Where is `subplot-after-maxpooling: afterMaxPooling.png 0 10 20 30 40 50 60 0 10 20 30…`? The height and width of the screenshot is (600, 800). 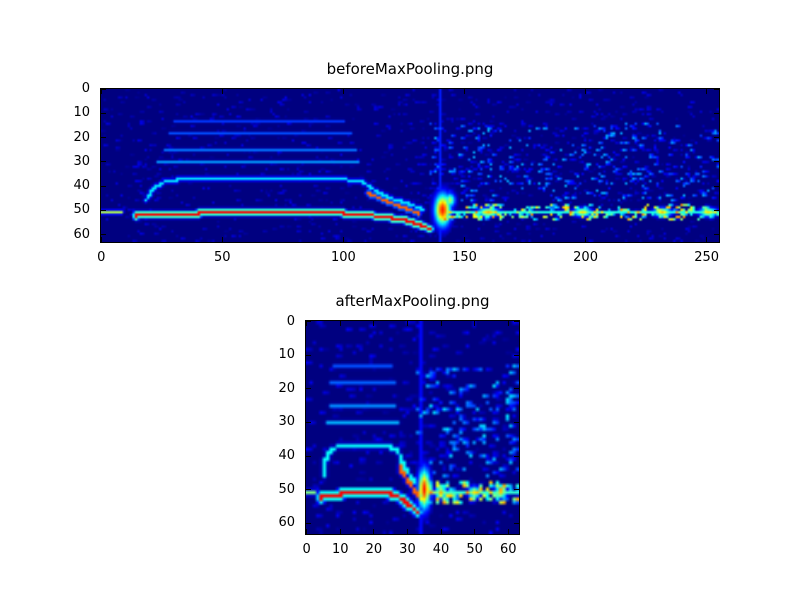 subplot-after-maxpooling: afterMaxPooling.png 0 10 20 30 40 50 60 0 10 20 30… is located at coordinates (399, 424).